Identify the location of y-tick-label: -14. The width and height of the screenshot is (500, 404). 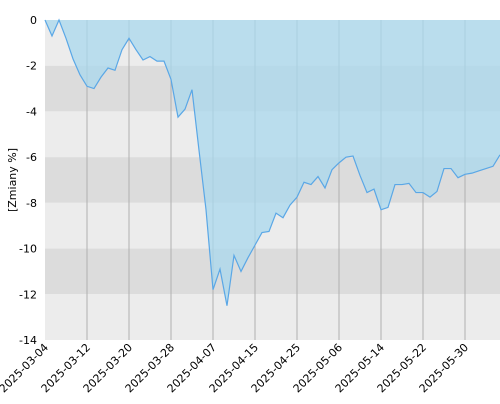
(28, 340).